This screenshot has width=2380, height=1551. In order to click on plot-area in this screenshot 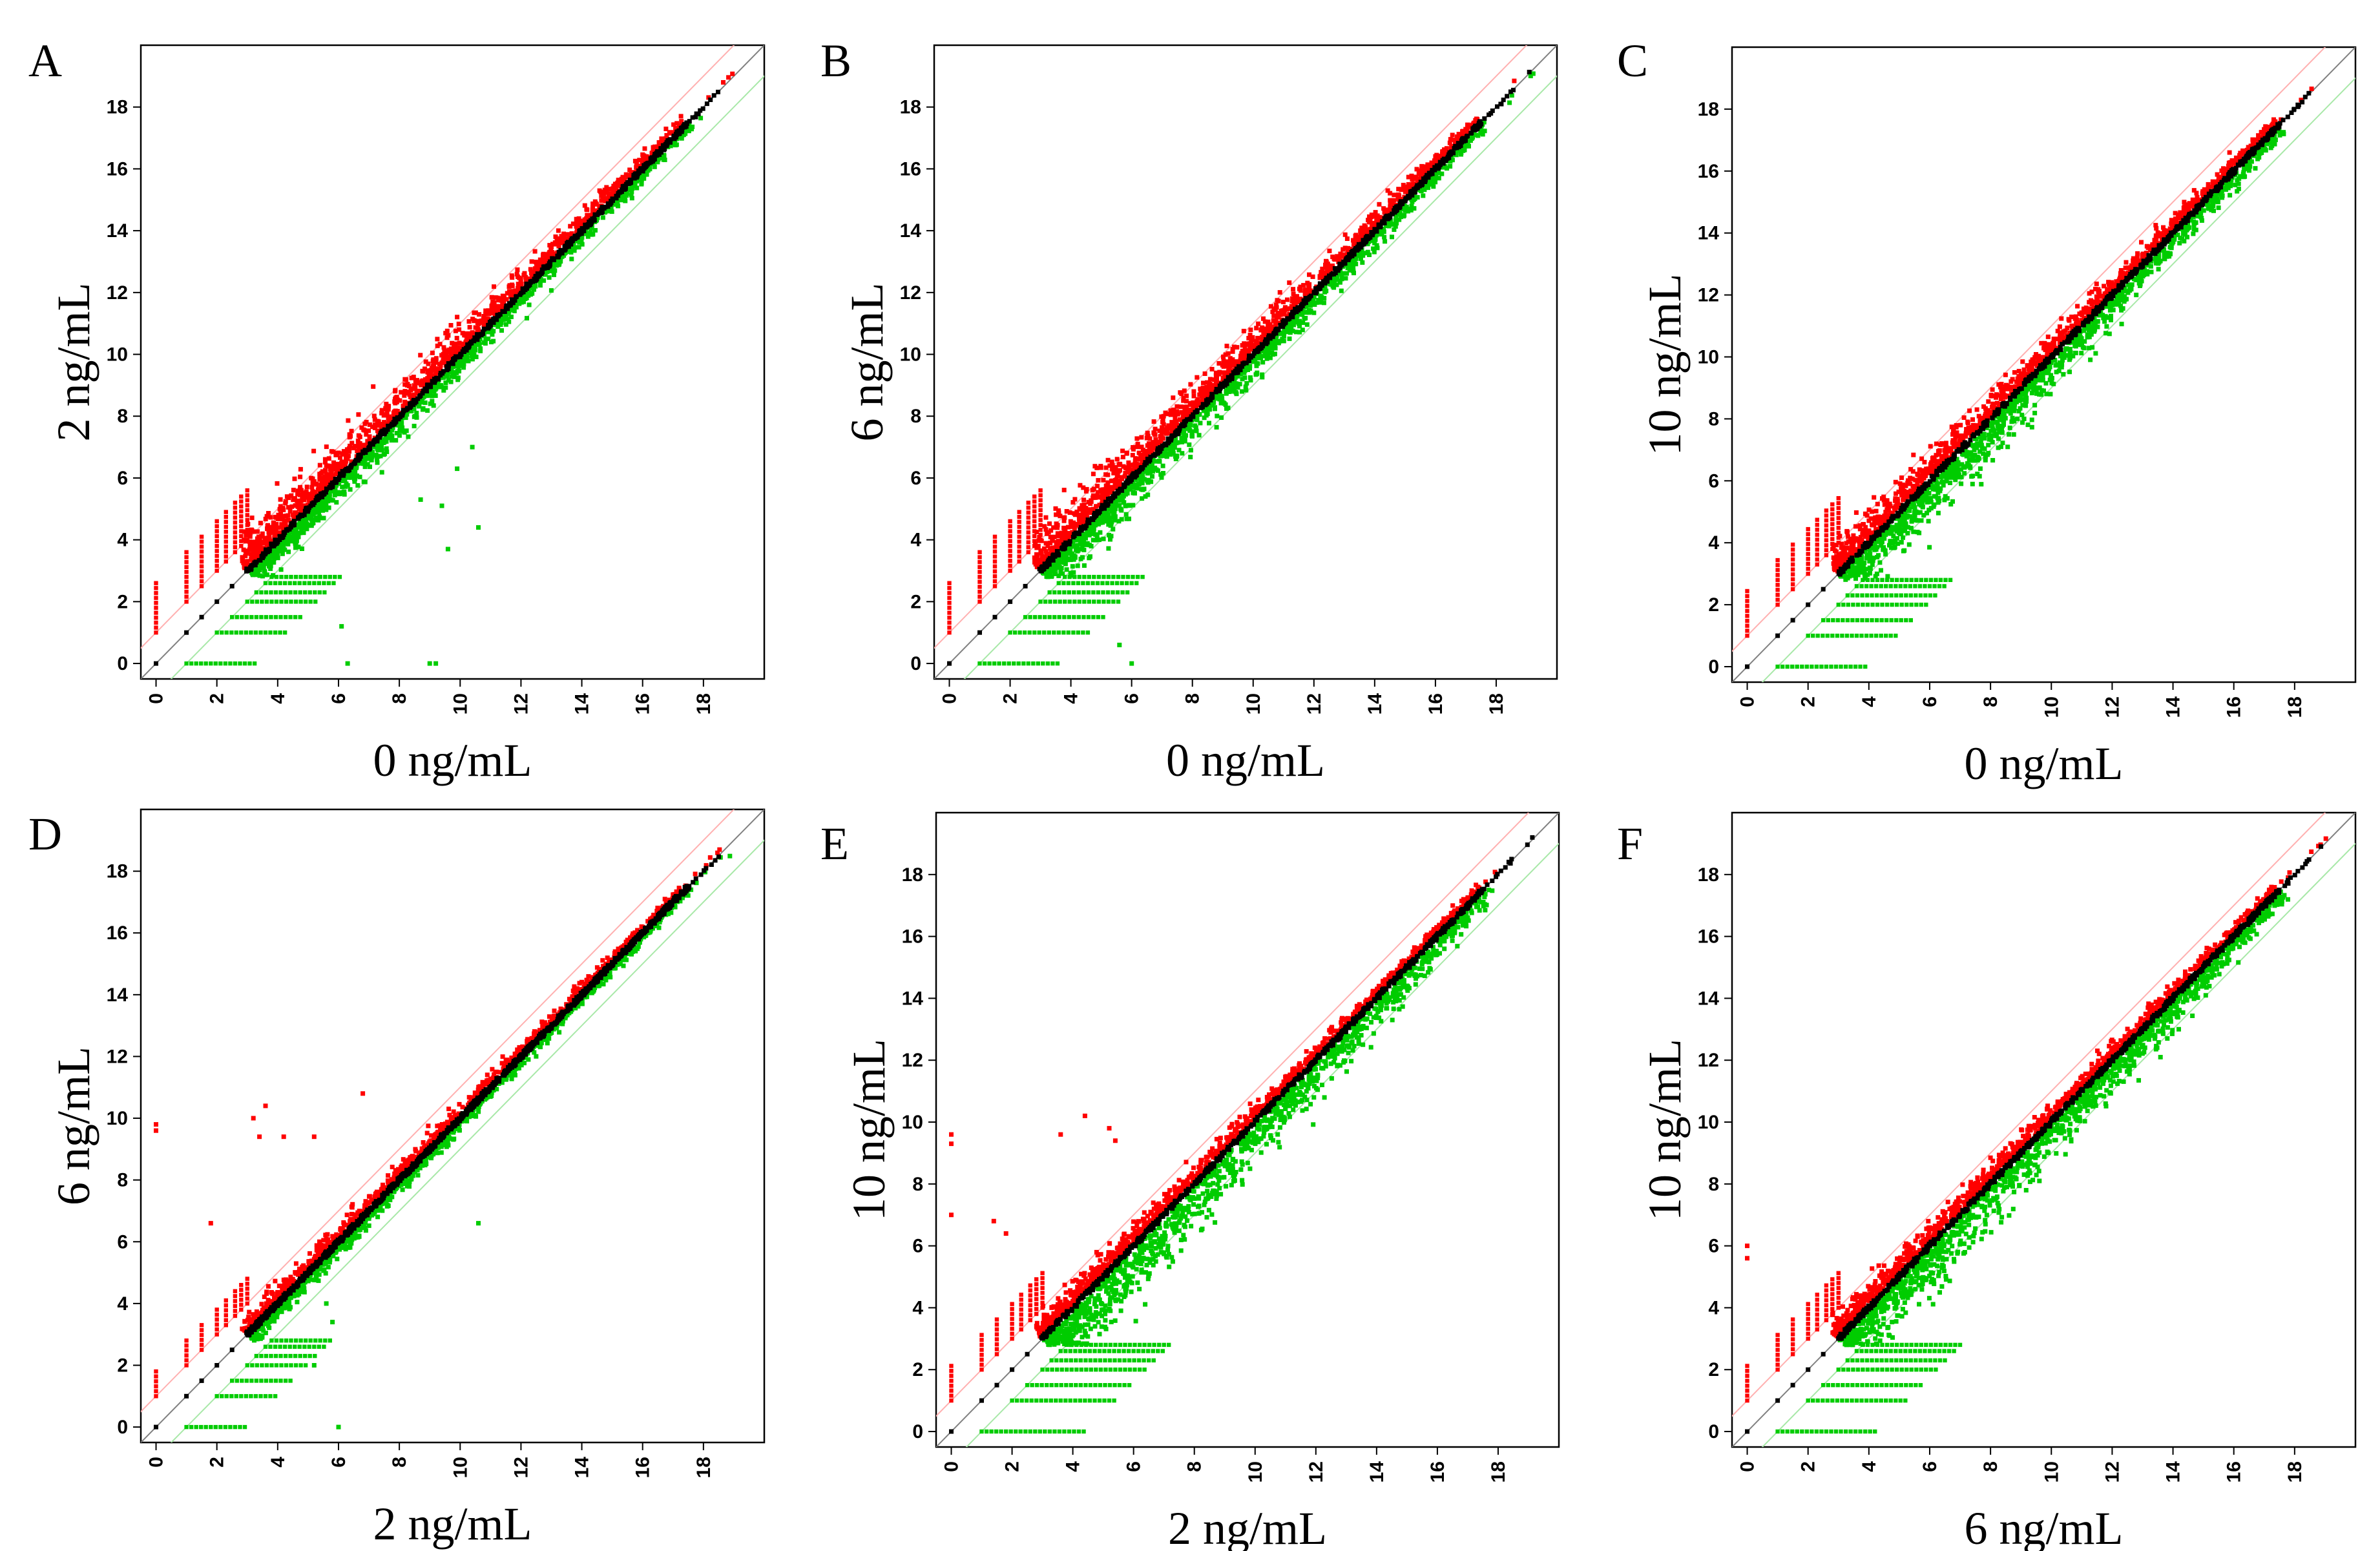, I will do `click(452, 362)`.